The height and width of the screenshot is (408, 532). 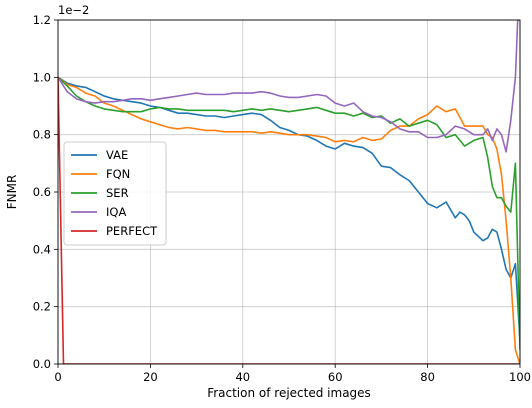 What do you see at coordinates (57, 377) in the screenshot?
I see `x-tick-label: 0` at bounding box center [57, 377].